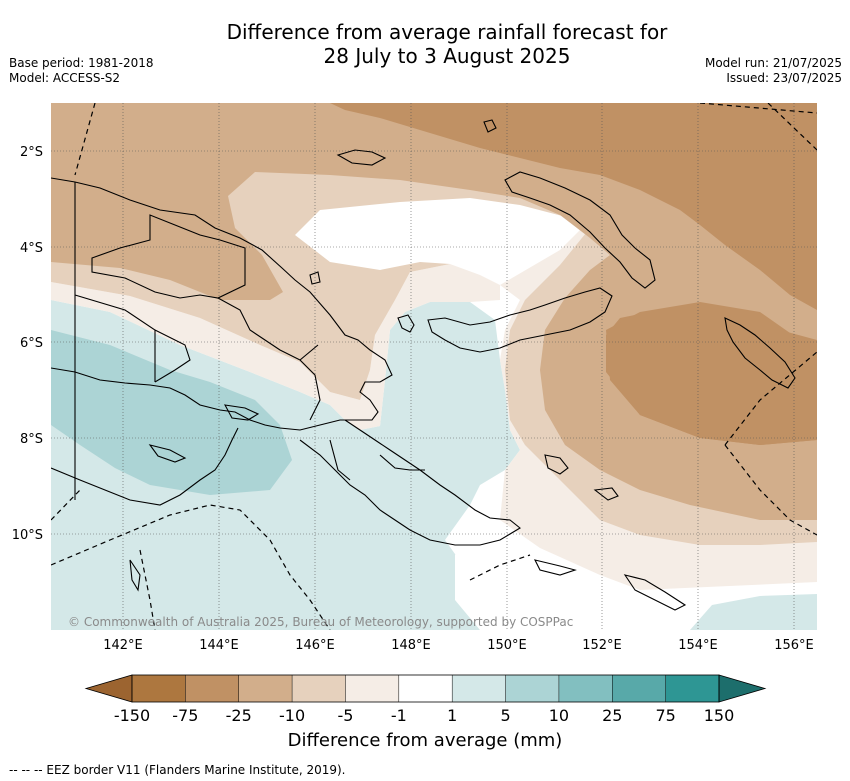 This screenshot has width=850, height=781. I want to click on lon-label: 146°E, so click(315, 645).